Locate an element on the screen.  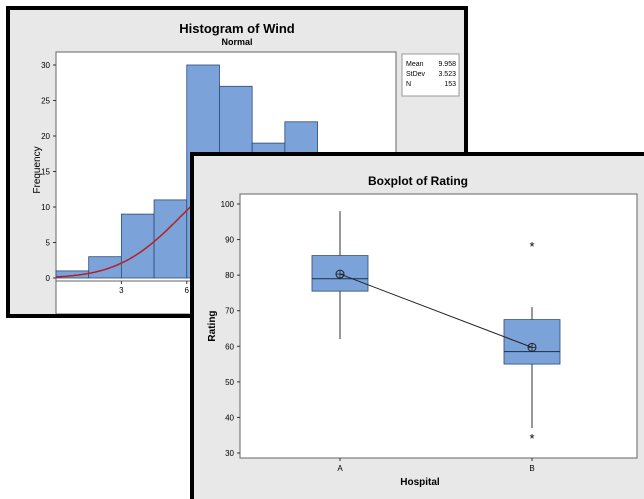
stat-mean-value: 9.958 is located at coordinates (447, 64).